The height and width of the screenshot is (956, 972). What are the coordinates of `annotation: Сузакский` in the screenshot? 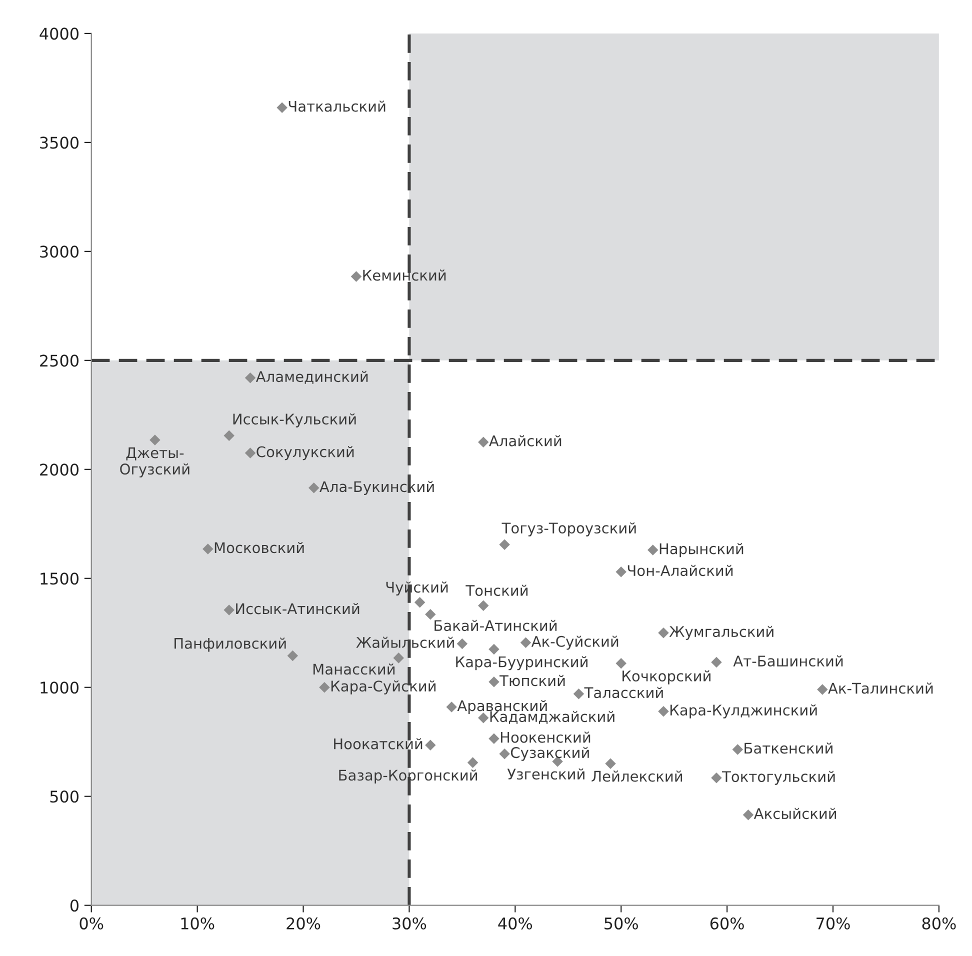 It's located at (549, 753).